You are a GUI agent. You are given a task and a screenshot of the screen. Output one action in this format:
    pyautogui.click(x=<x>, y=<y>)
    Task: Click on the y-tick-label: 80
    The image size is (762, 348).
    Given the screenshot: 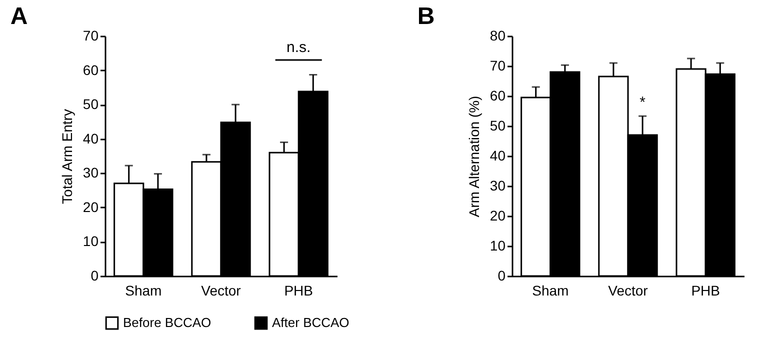 What is the action you would take?
    pyautogui.click(x=498, y=36)
    